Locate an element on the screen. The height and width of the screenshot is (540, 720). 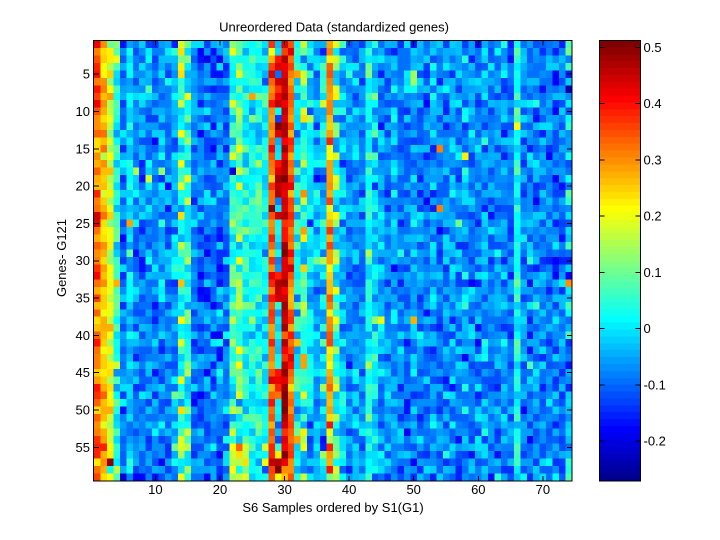
svg-text: 55 is located at coordinates (83, 447).